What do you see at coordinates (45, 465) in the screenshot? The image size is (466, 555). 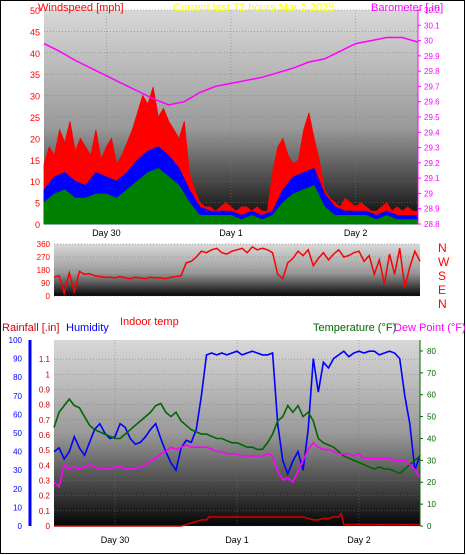 I see `rain-tick-label: 0.4` at bounding box center [45, 465].